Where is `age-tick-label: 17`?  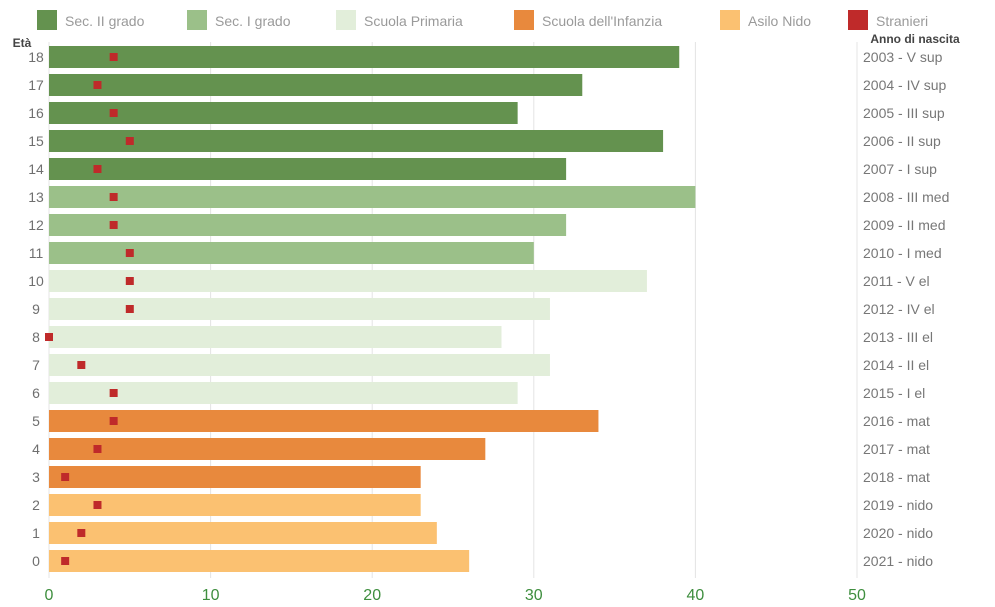
age-tick-label: 17 is located at coordinates (36, 85).